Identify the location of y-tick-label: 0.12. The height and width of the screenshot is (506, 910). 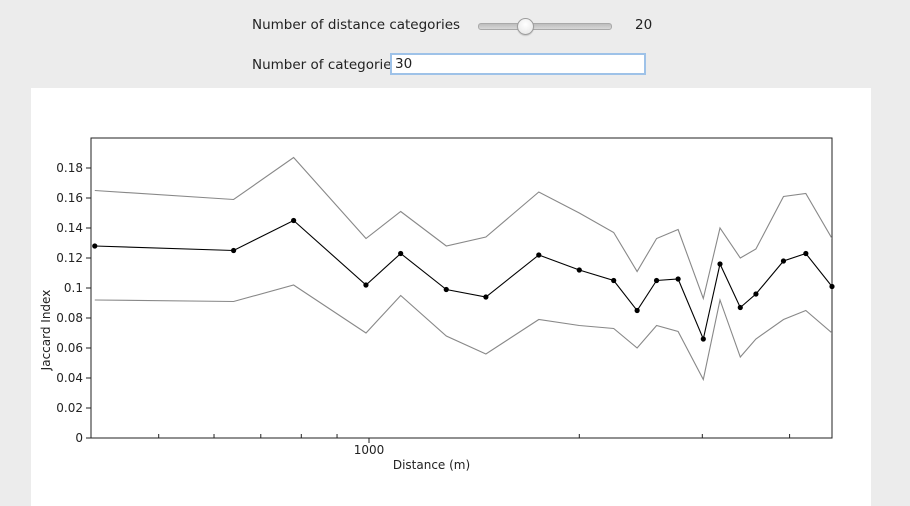
(69, 258).